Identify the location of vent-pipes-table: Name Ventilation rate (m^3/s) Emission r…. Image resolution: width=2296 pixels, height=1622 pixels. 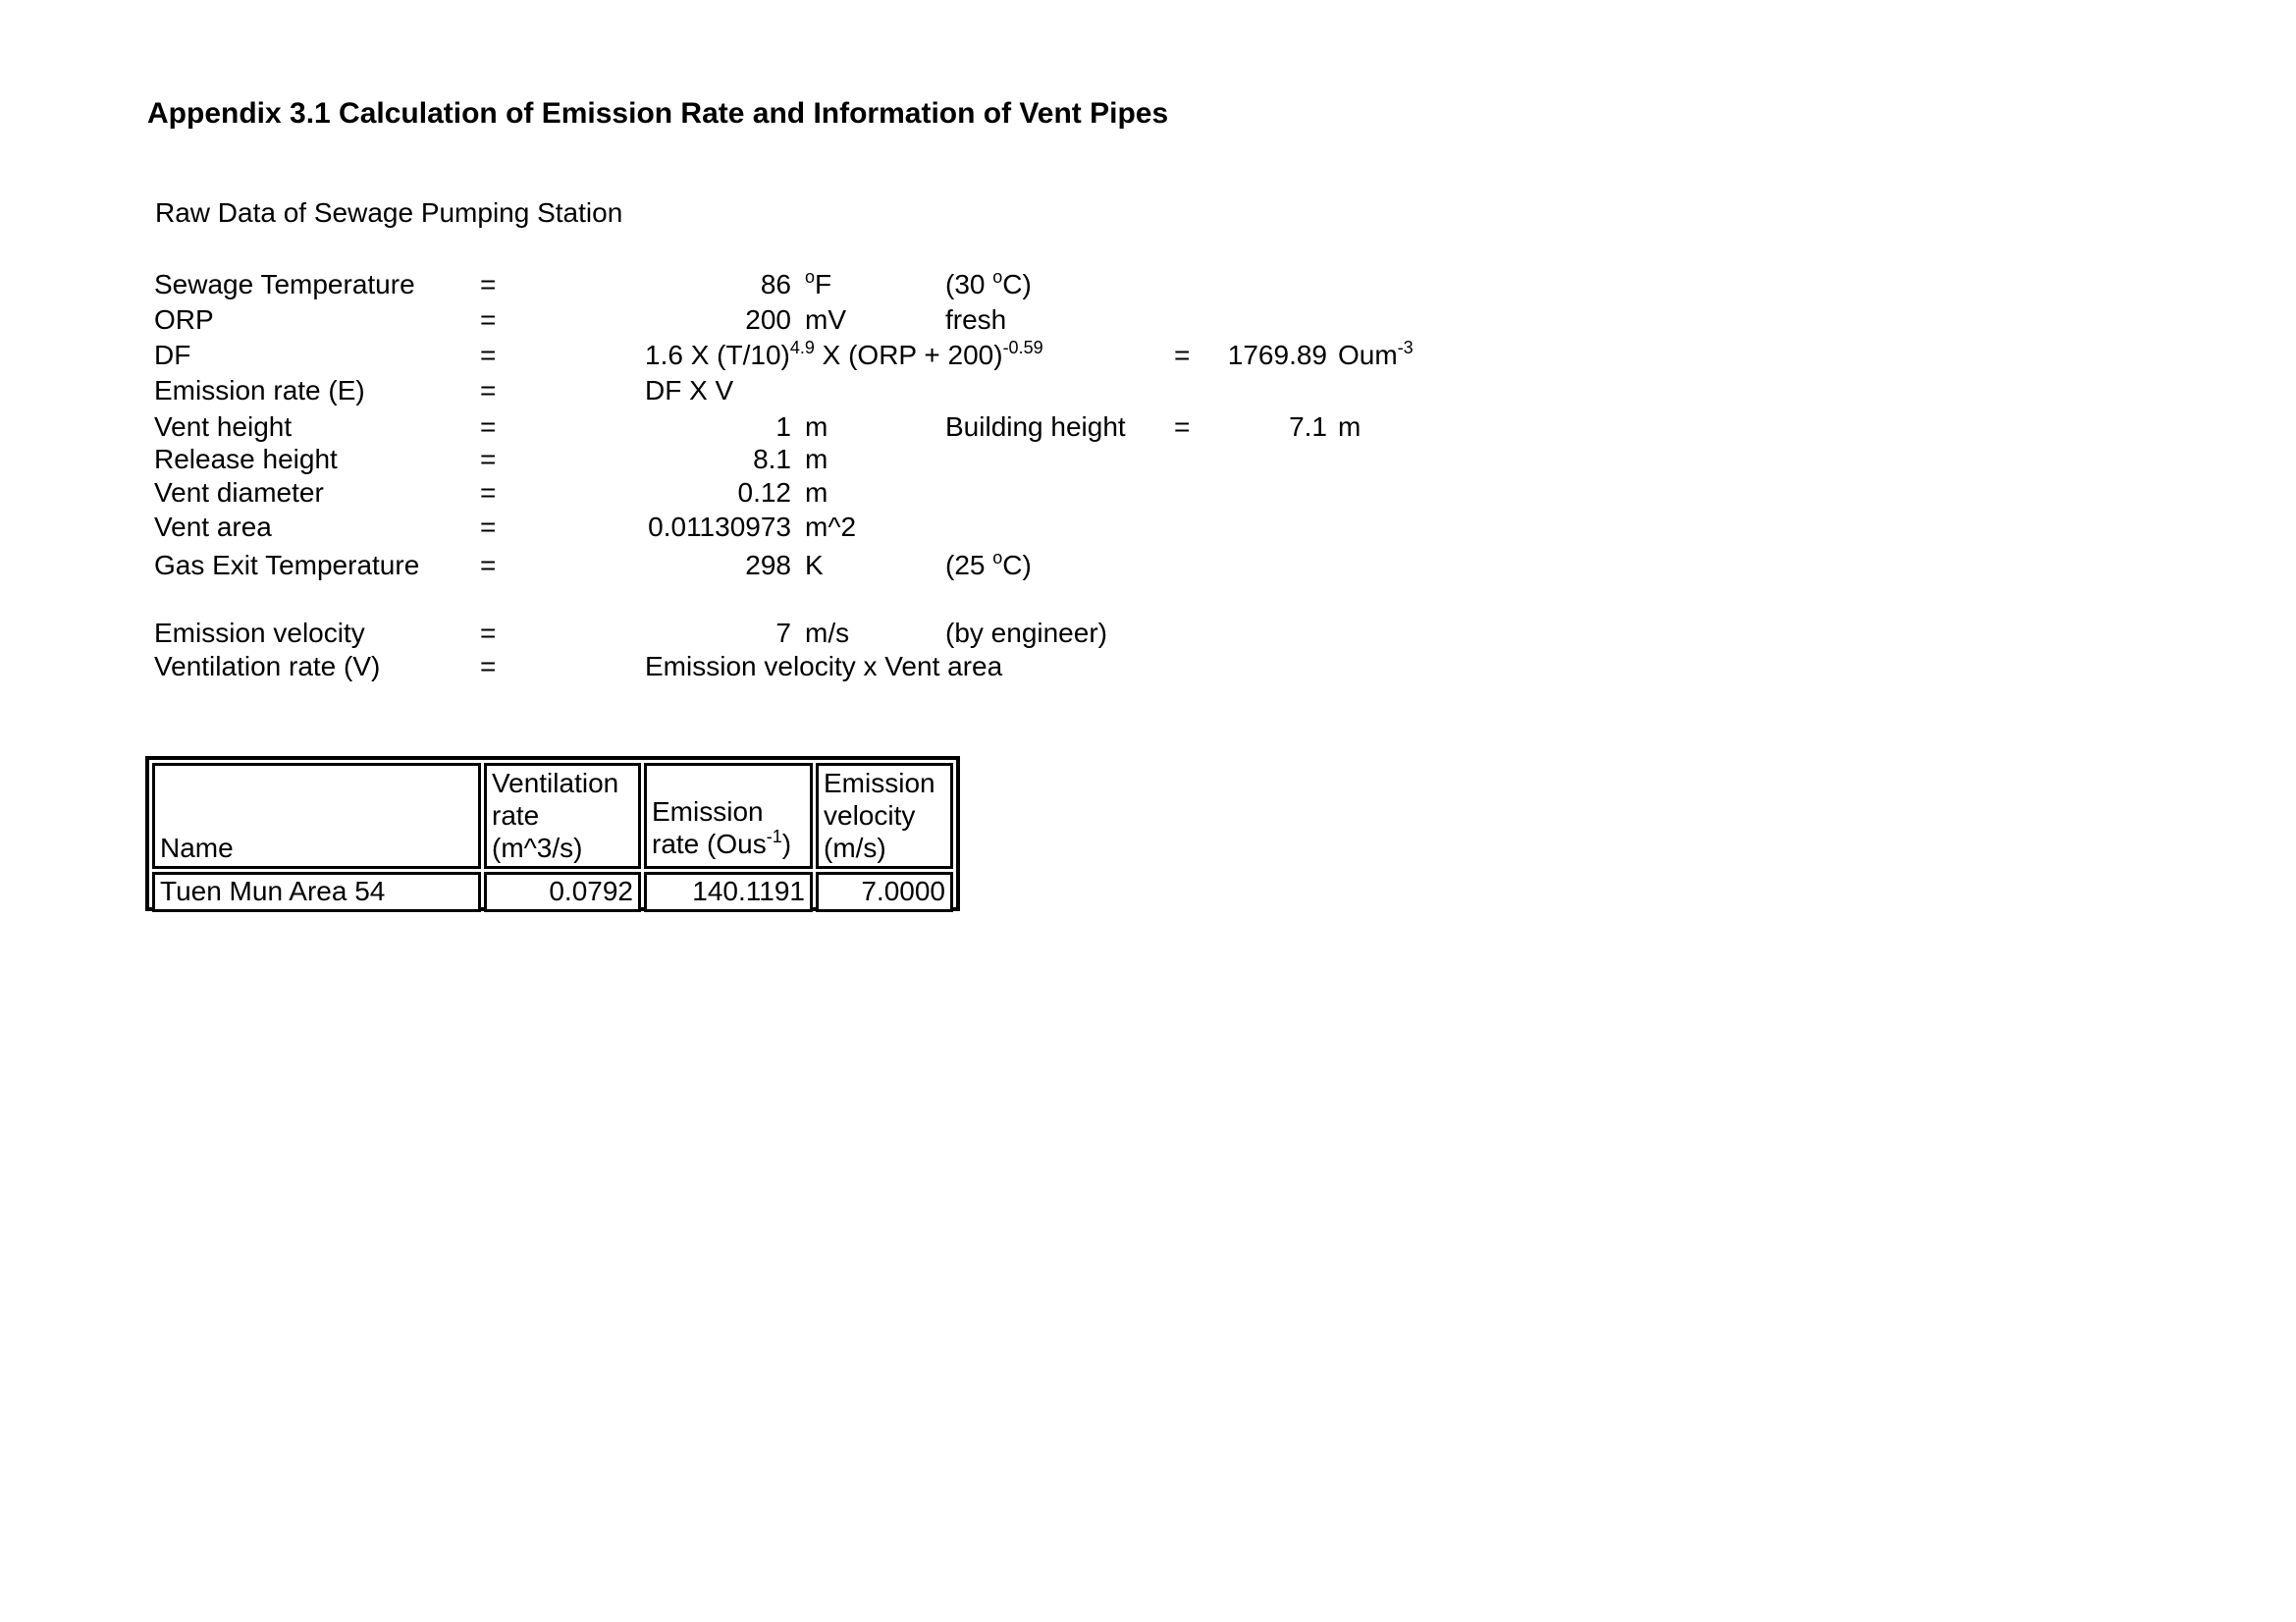
(552, 834).